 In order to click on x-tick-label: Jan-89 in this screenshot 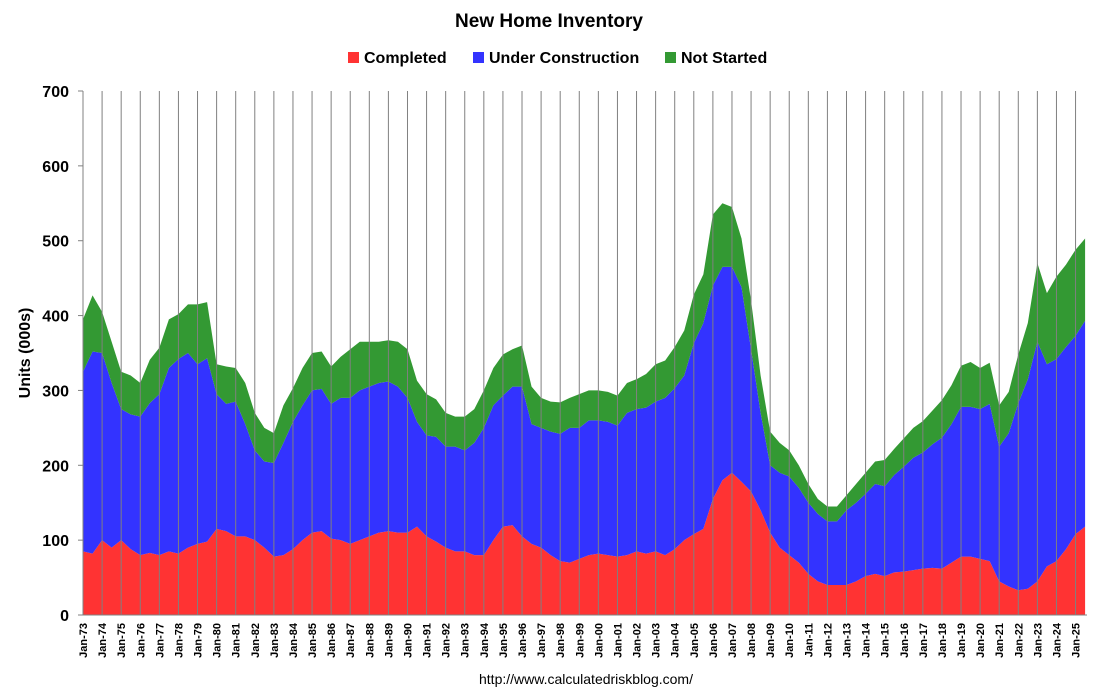, I will do `click(389, 640)`.